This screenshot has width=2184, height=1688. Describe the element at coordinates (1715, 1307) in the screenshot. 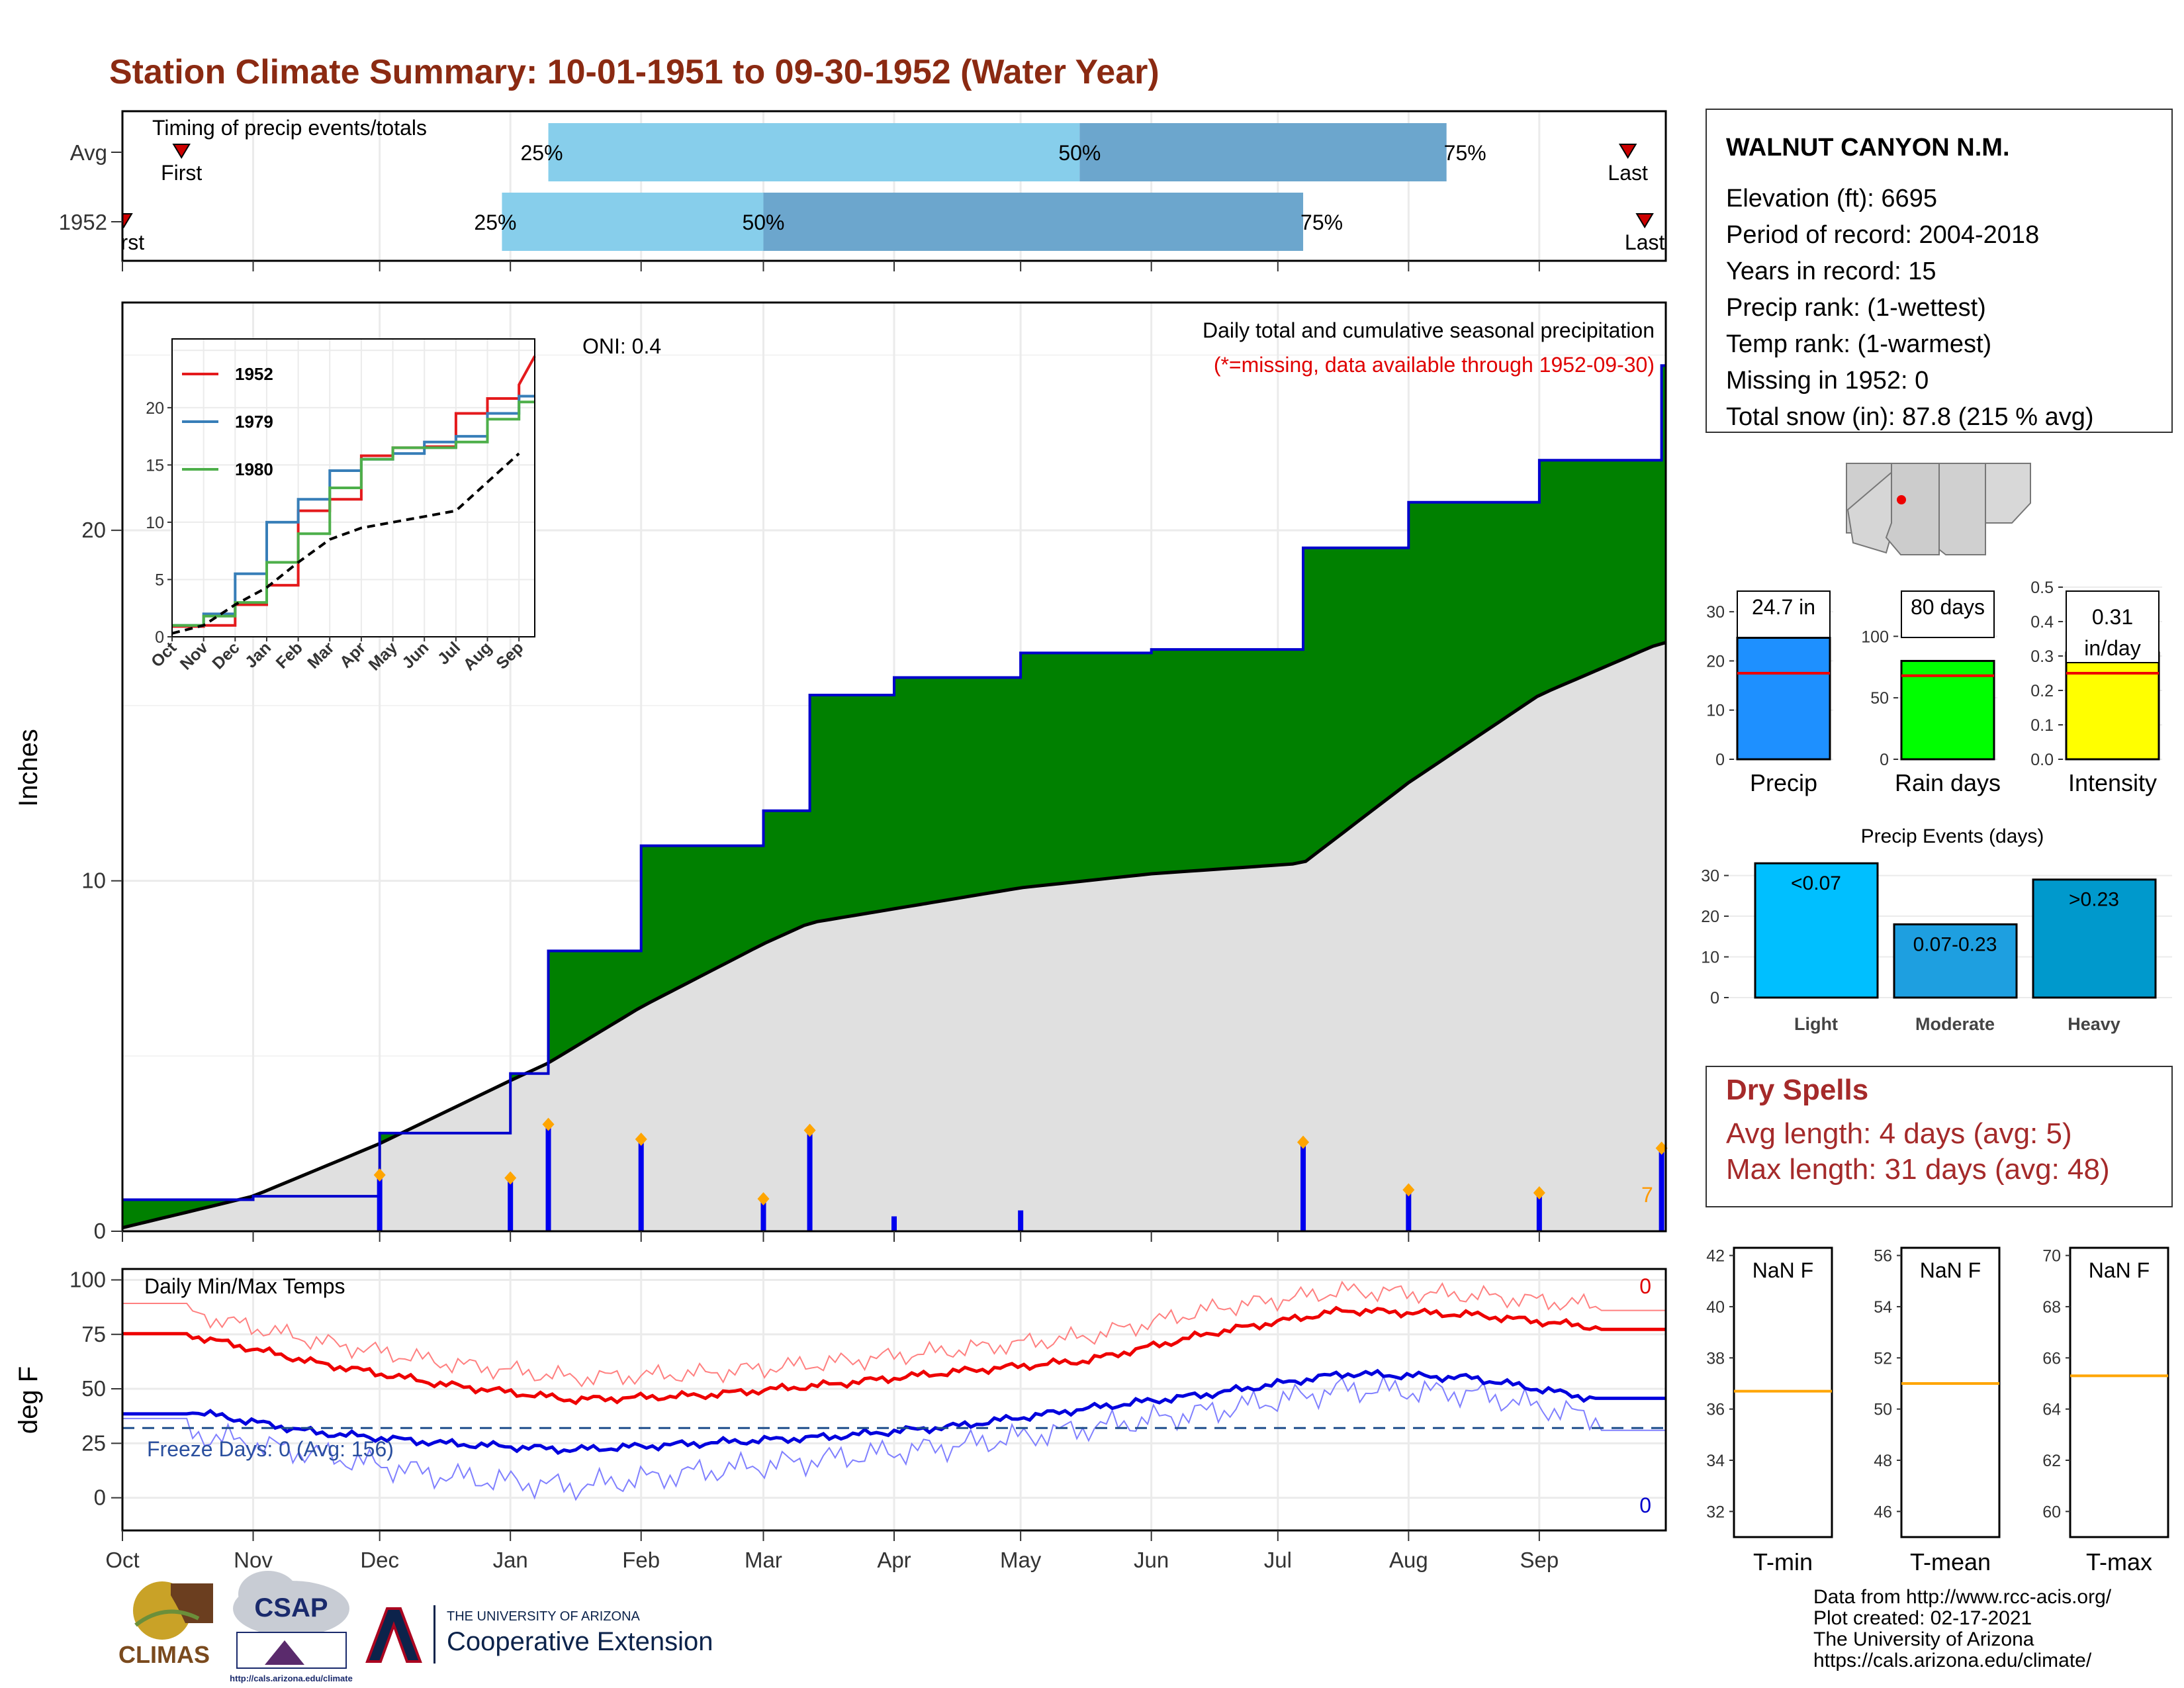

I see `temp-summary-tick-label-0: 40` at that location.